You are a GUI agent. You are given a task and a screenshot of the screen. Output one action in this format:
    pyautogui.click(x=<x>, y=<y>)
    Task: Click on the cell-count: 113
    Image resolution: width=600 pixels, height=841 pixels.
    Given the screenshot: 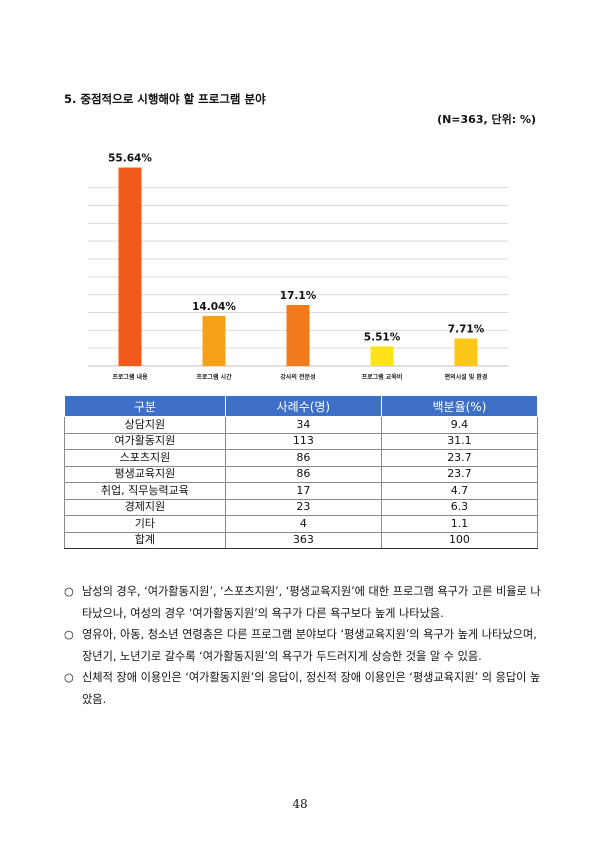 What is the action you would take?
    pyautogui.click(x=303, y=441)
    